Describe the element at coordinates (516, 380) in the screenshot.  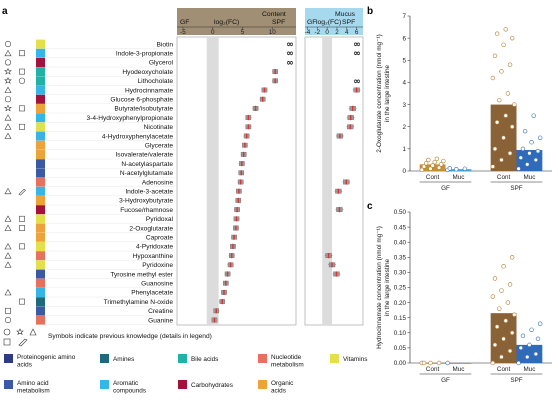
I see `group-label: SPF` at that location.